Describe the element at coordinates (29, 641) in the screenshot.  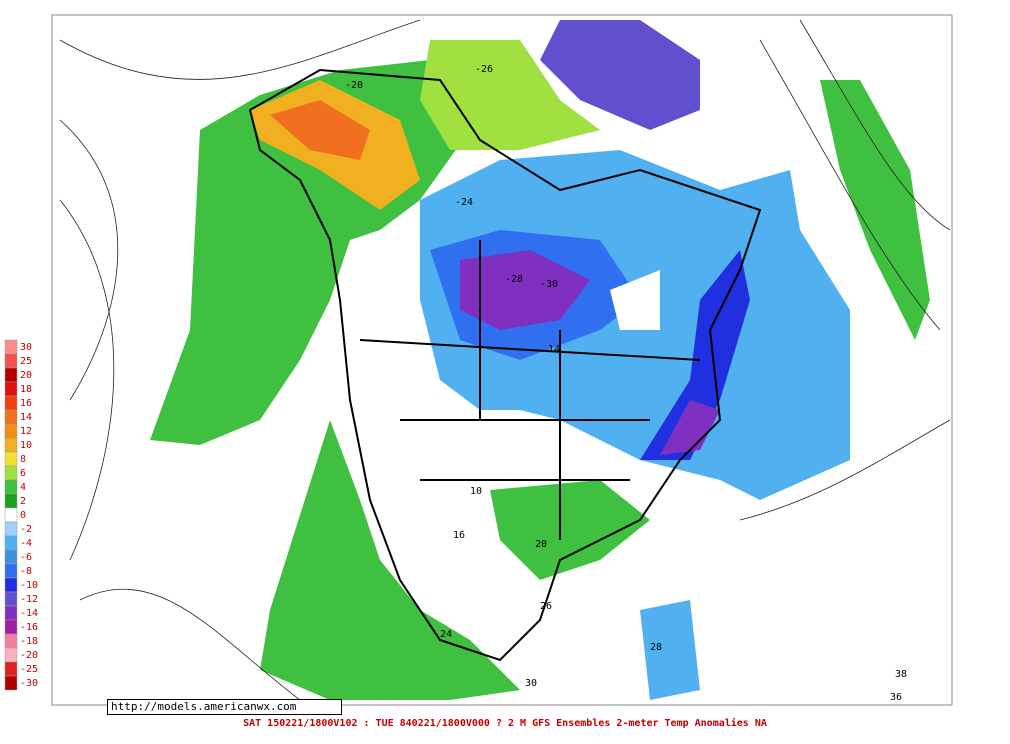
I see `legend-label: -18` at that location.